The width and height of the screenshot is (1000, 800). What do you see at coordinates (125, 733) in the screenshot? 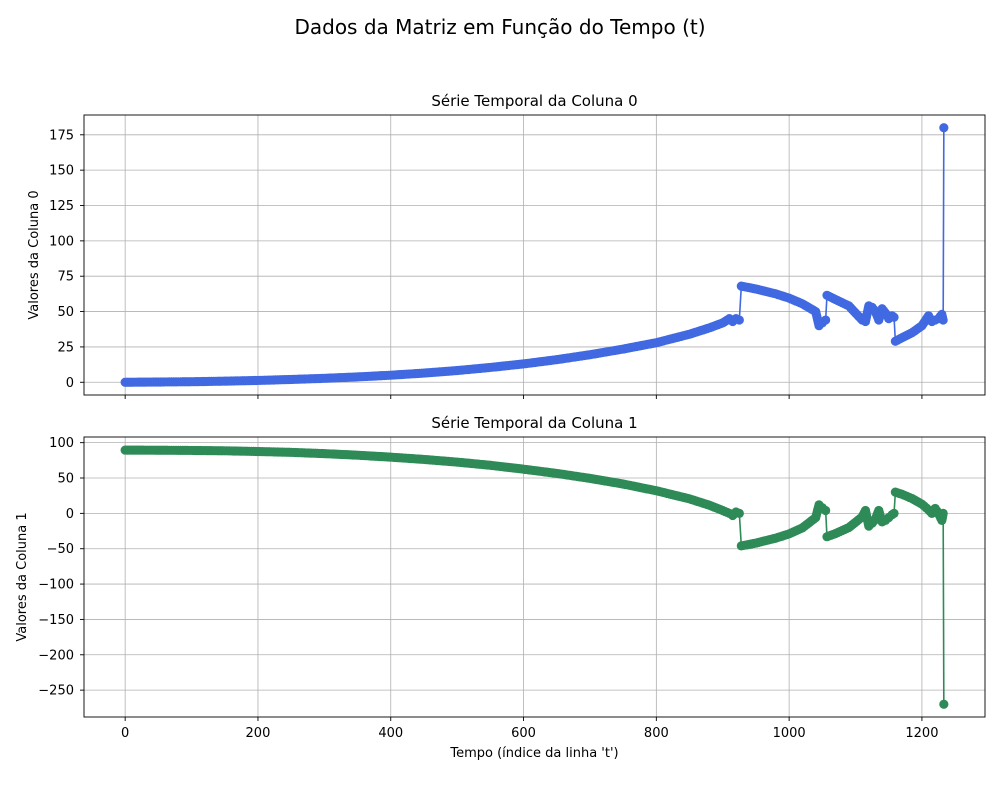
I see `x-tick-label: 0` at bounding box center [125, 733].